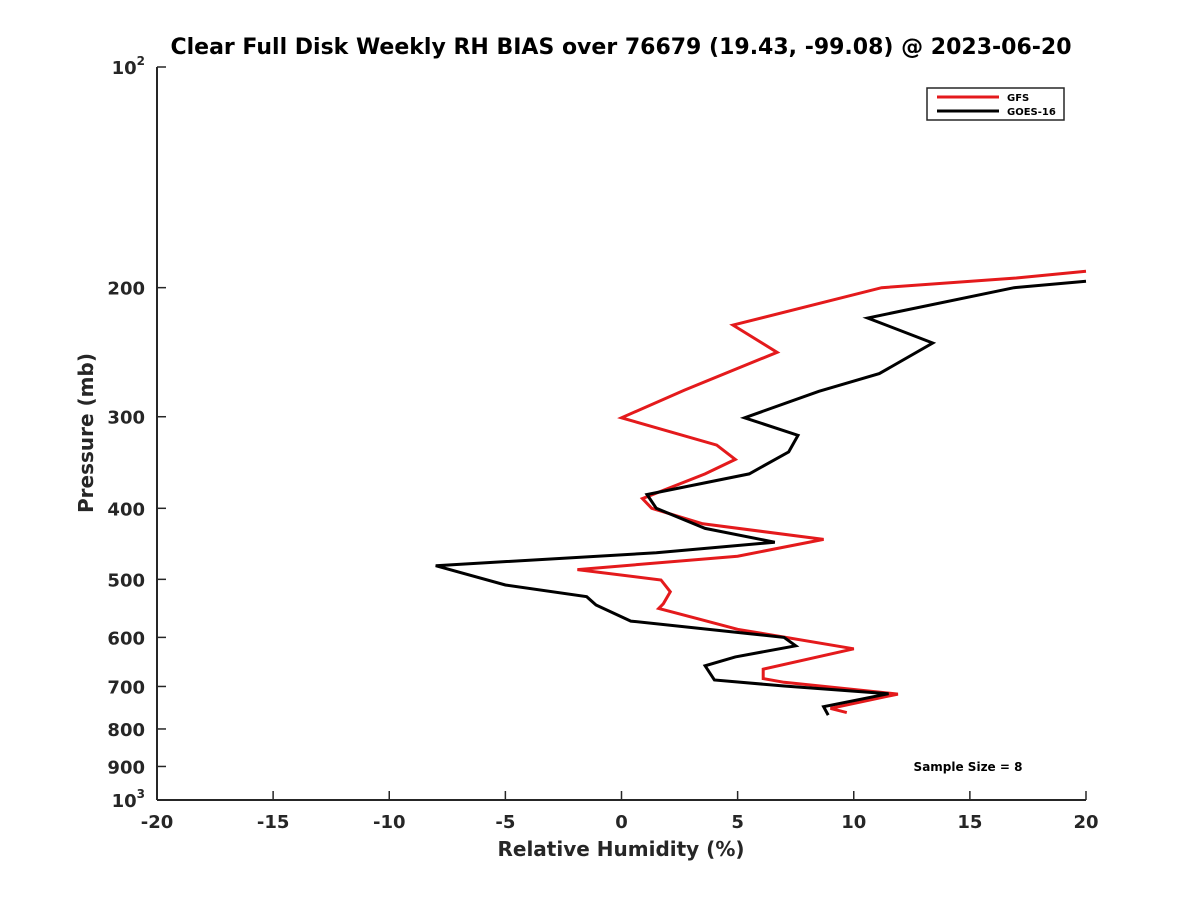  Describe the element at coordinates (126, 509) in the screenshot. I see `y-tick-label: 400` at that location.